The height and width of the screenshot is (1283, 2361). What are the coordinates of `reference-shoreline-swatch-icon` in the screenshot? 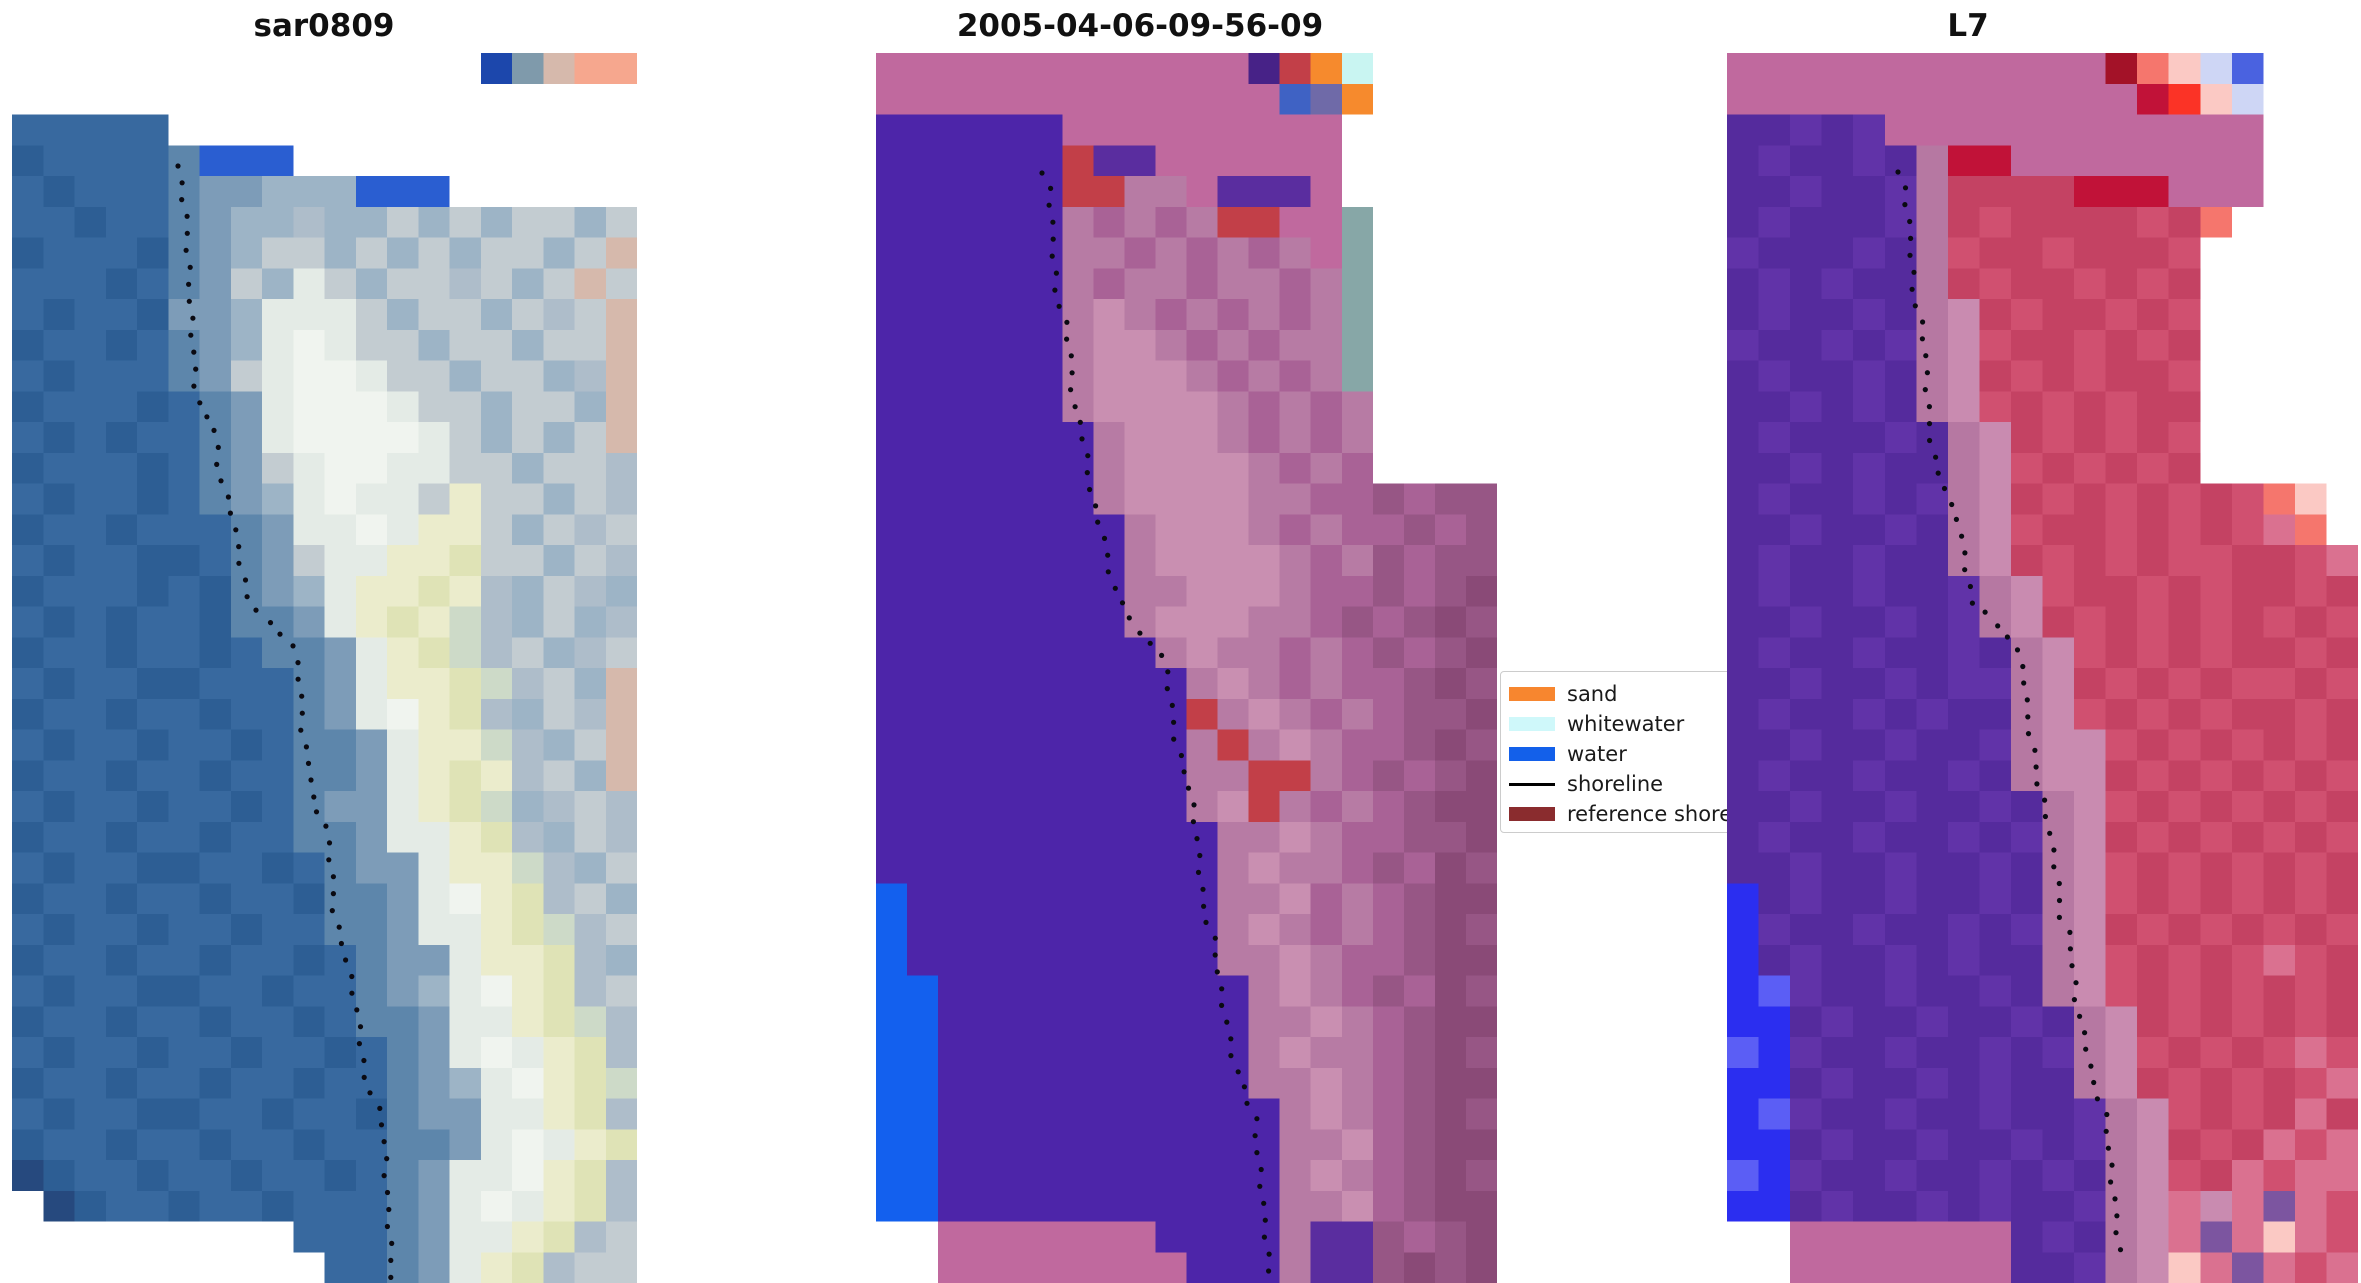 It's located at (1532, 814).